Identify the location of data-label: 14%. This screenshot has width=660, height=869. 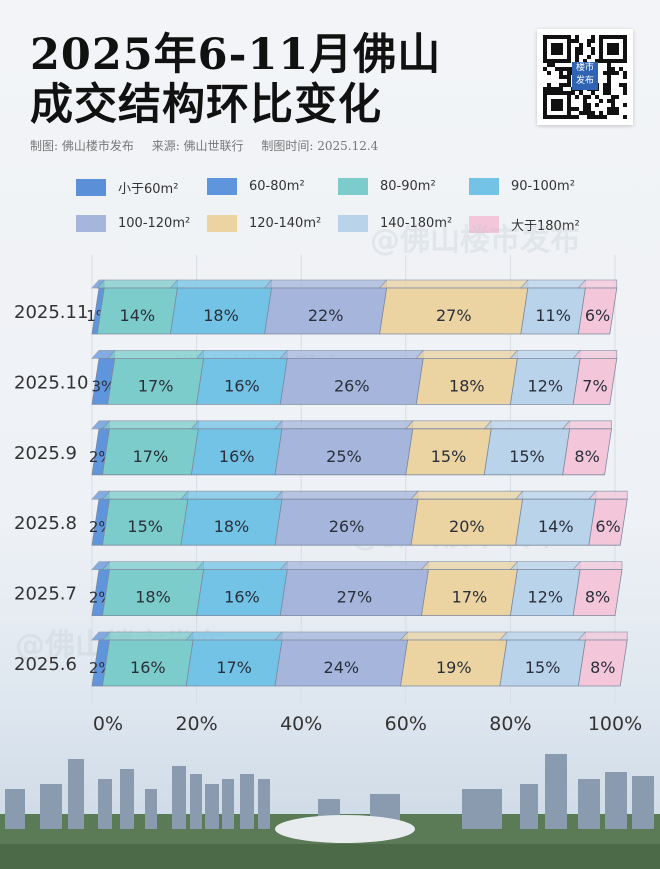
(556, 526).